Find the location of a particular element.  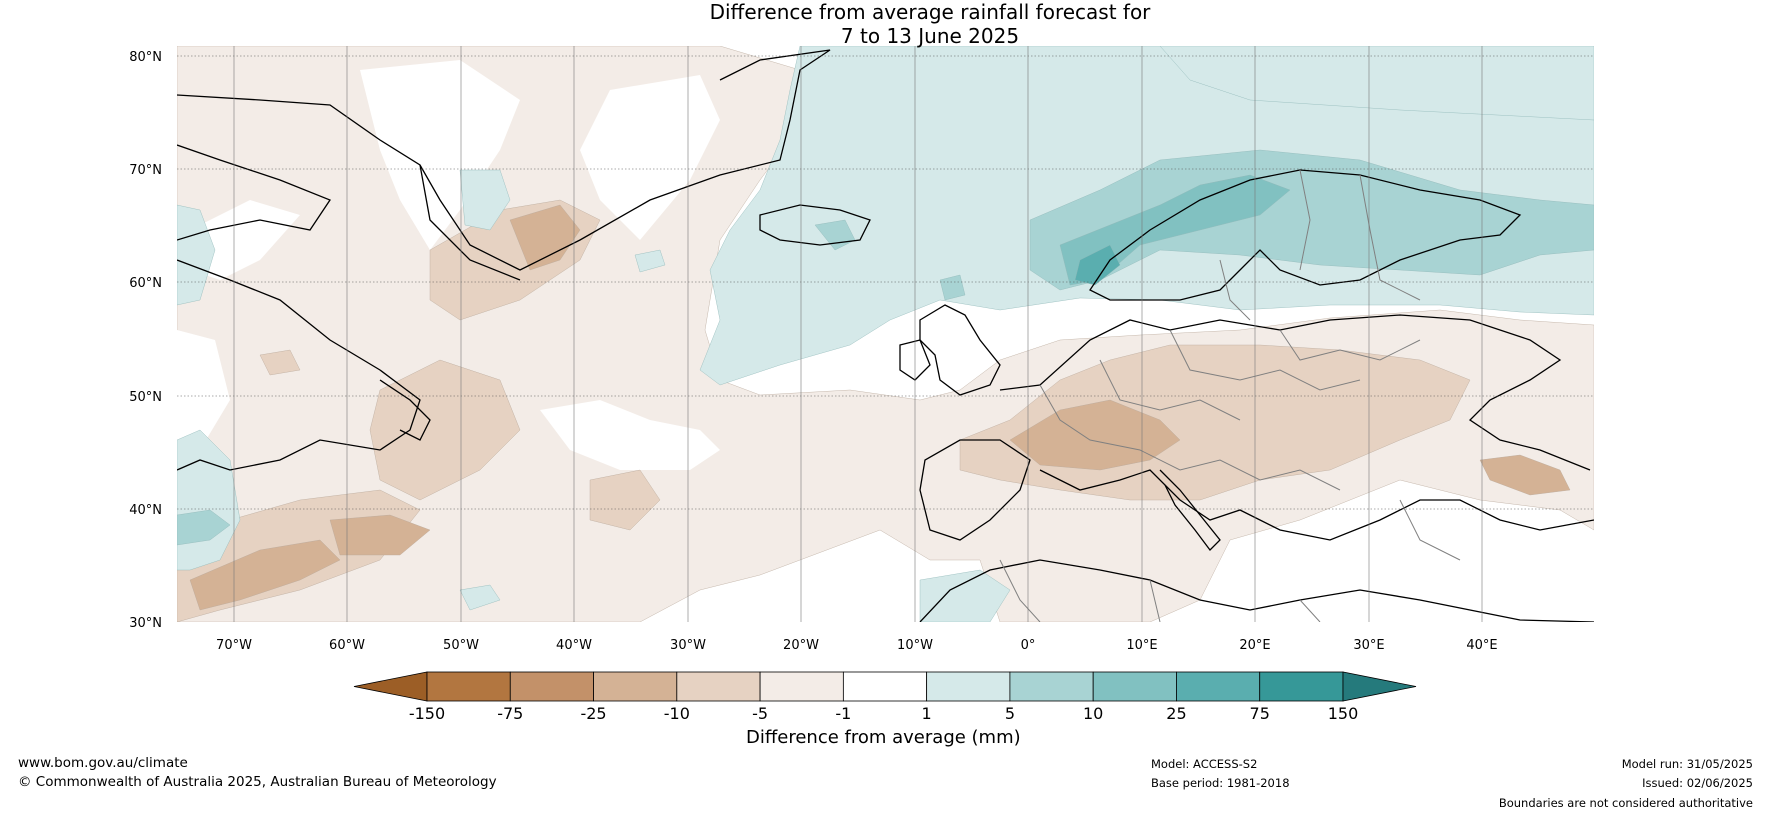

labrador-coast is located at coordinates (299, 365).